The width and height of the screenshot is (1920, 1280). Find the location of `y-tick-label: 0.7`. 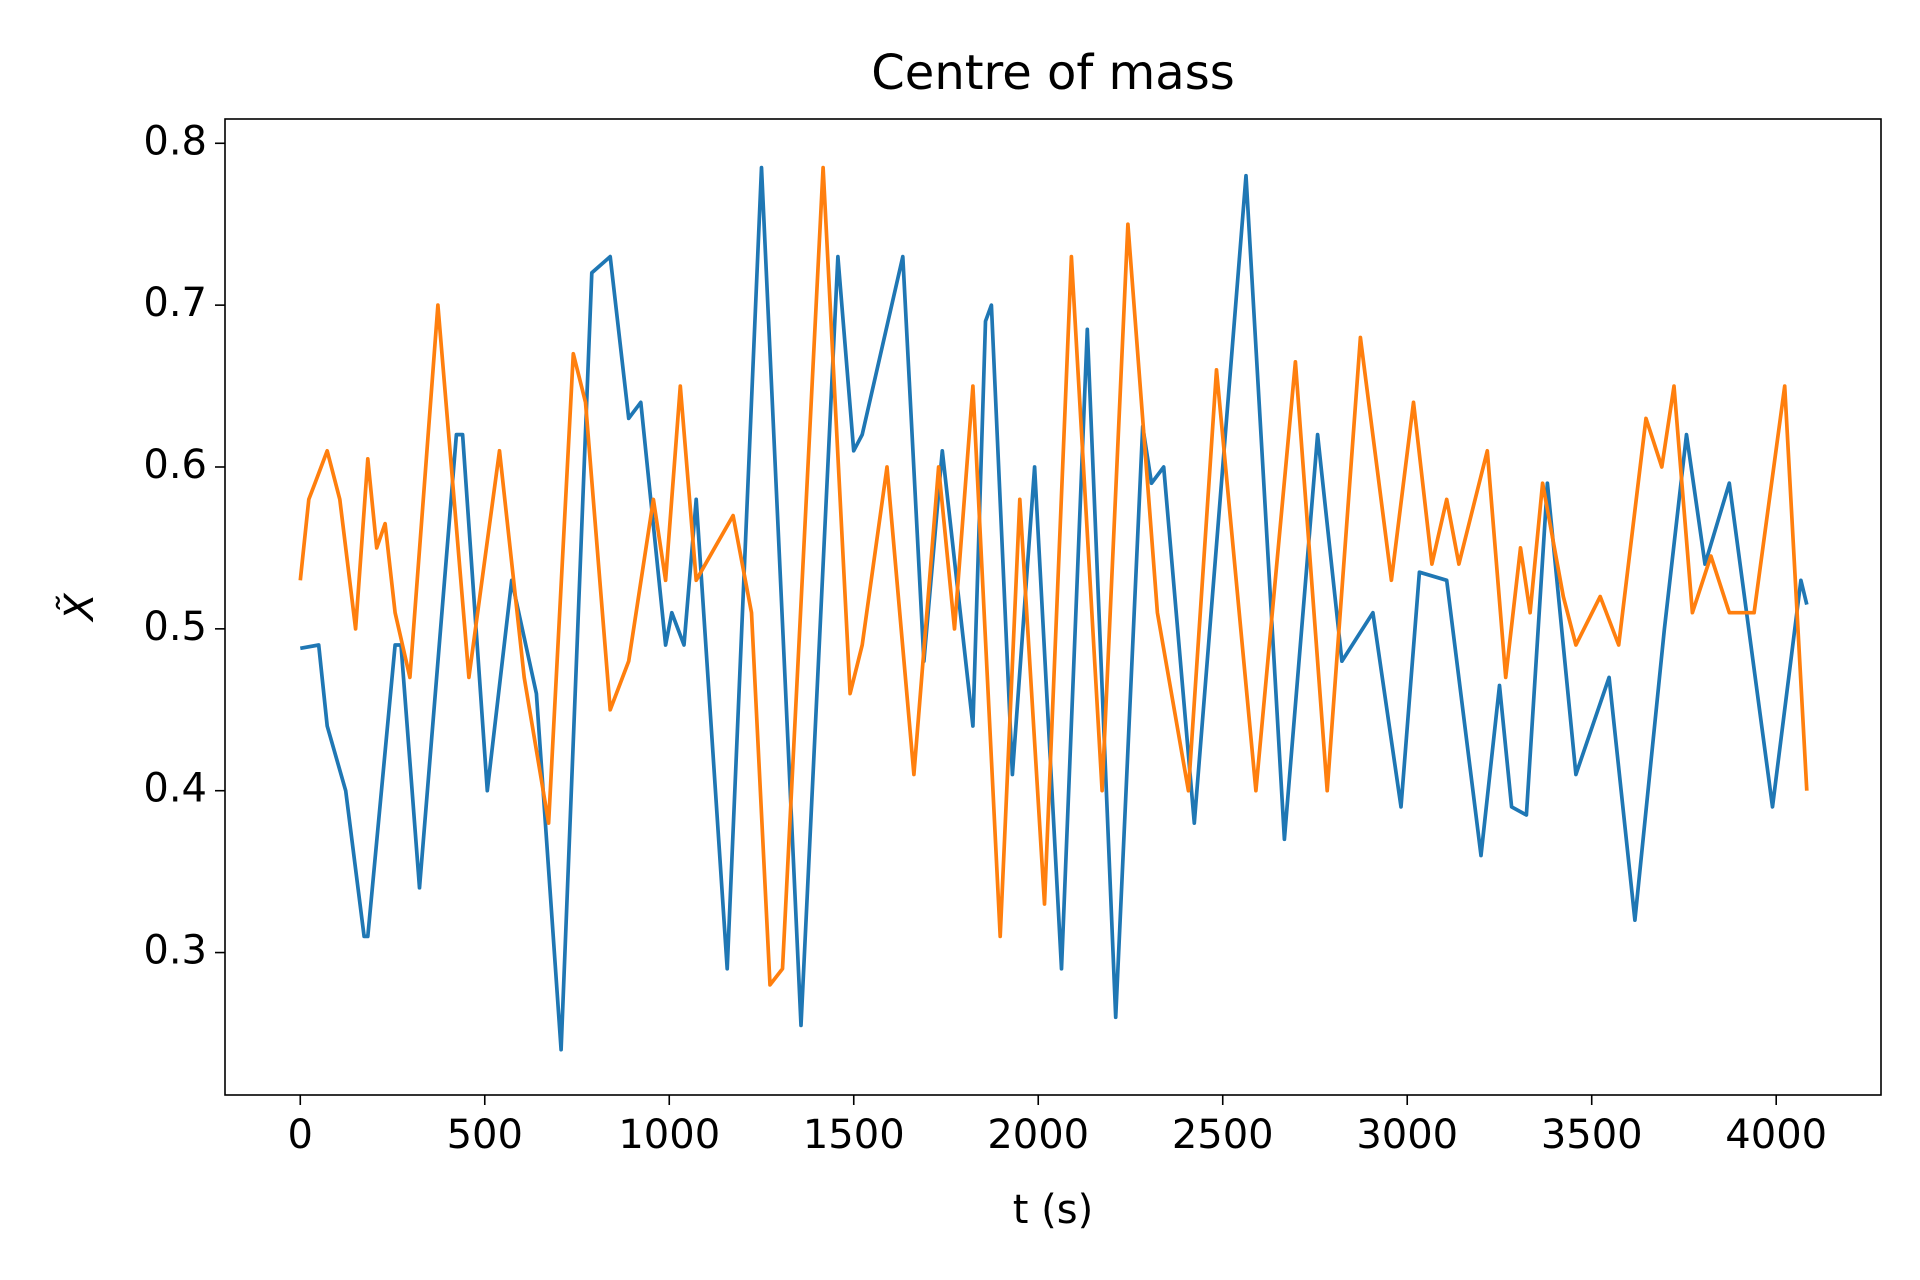

y-tick-label: 0.7 is located at coordinates (175, 303).